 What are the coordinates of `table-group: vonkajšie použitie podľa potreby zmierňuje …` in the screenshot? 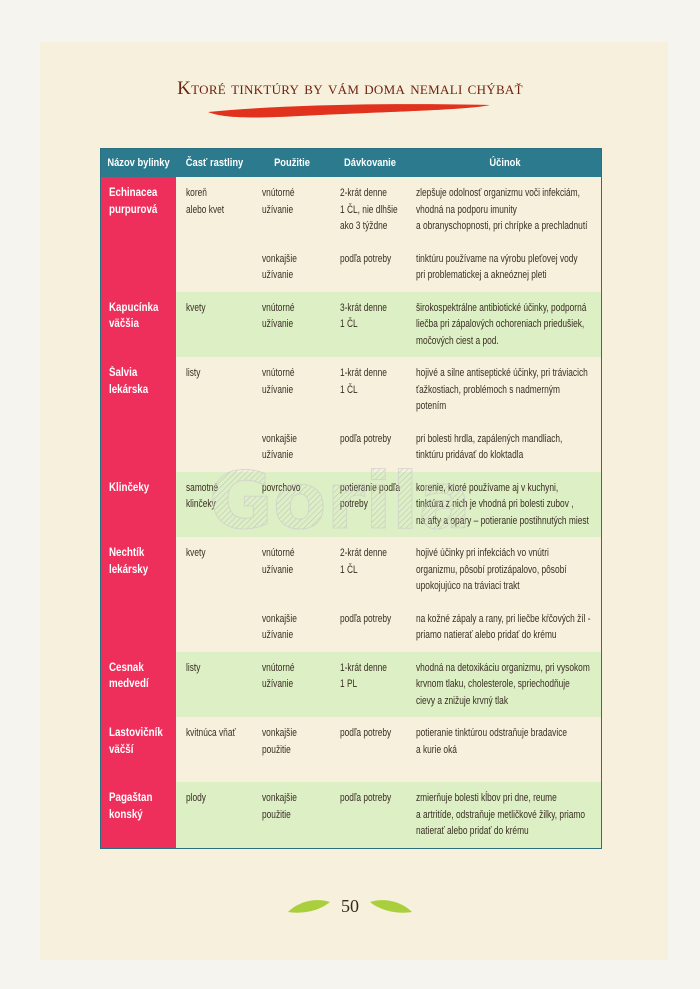 It's located at (351, 815).